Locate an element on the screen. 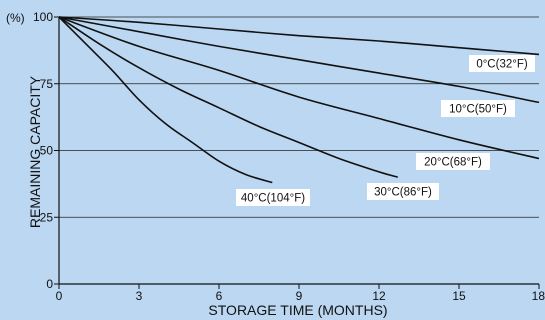  y-tick-label-25: 25 is located at coordinates (47, 217).